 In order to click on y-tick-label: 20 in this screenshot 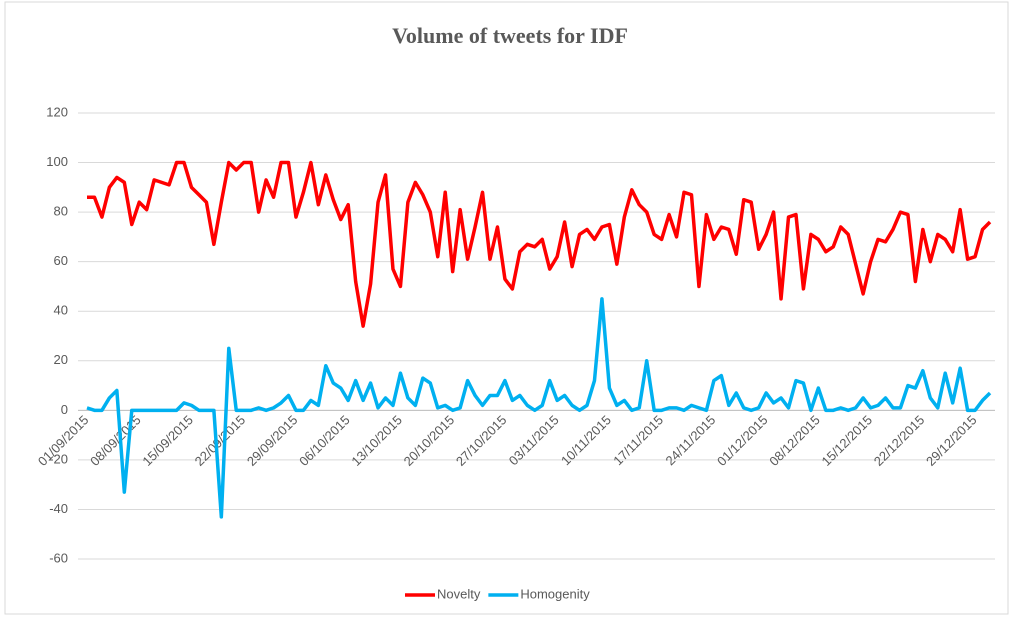, I will do `click(61, 359)`.